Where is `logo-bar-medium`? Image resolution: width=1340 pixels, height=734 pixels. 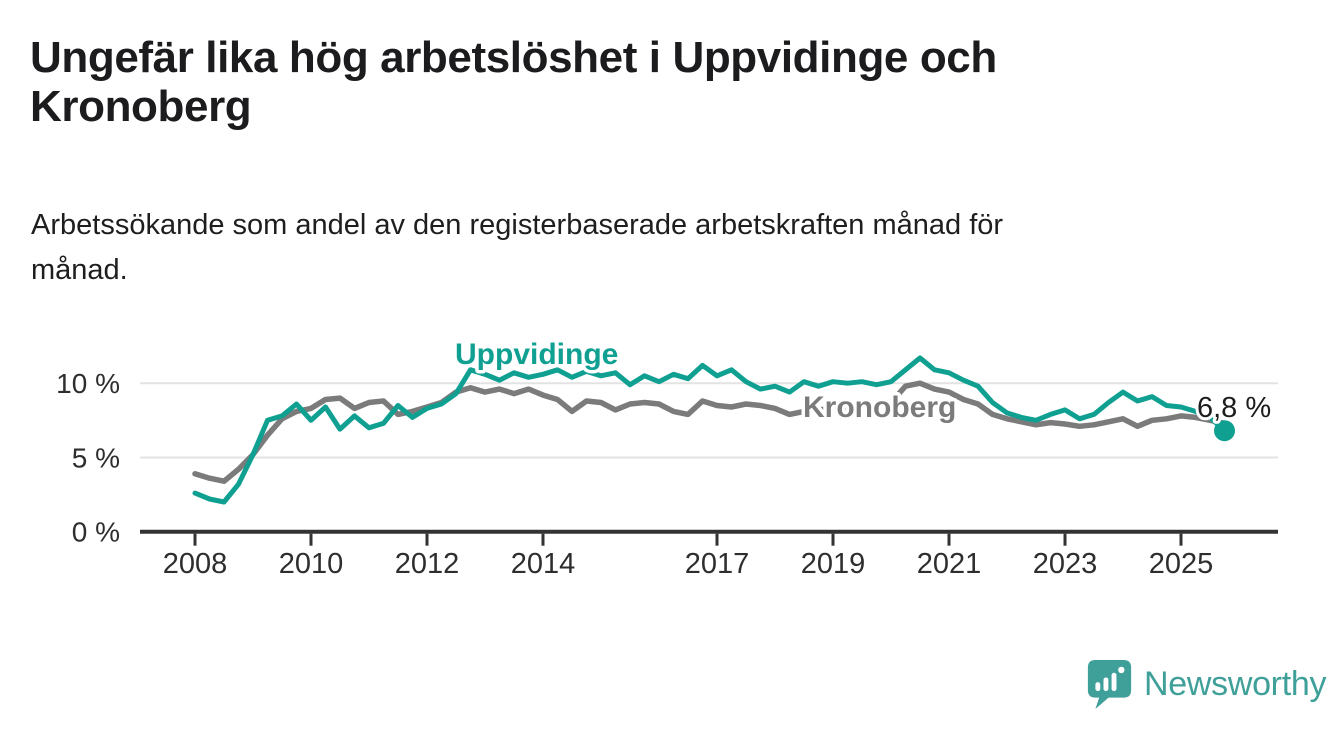 logo-bar-medium is located at coordinates (1106, 683).